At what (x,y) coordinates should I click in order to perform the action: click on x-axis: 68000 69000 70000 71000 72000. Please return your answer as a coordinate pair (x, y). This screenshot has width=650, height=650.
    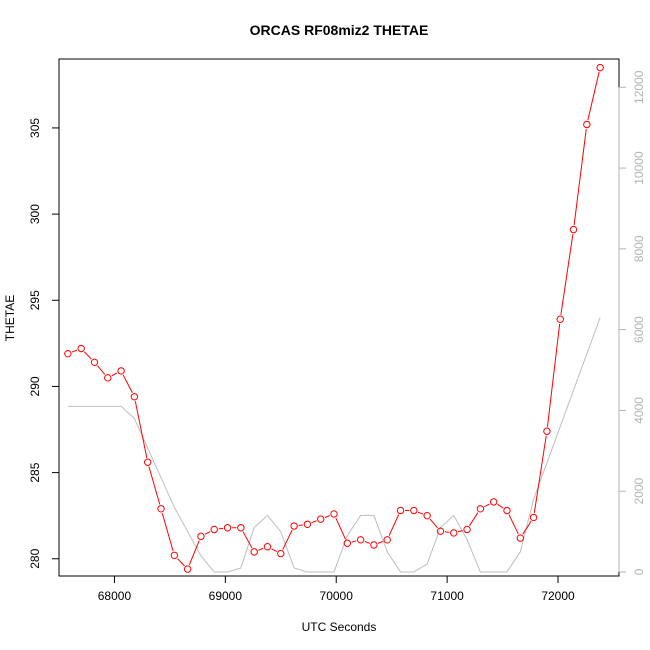
    Looking at the image, I should click on (336, 589).